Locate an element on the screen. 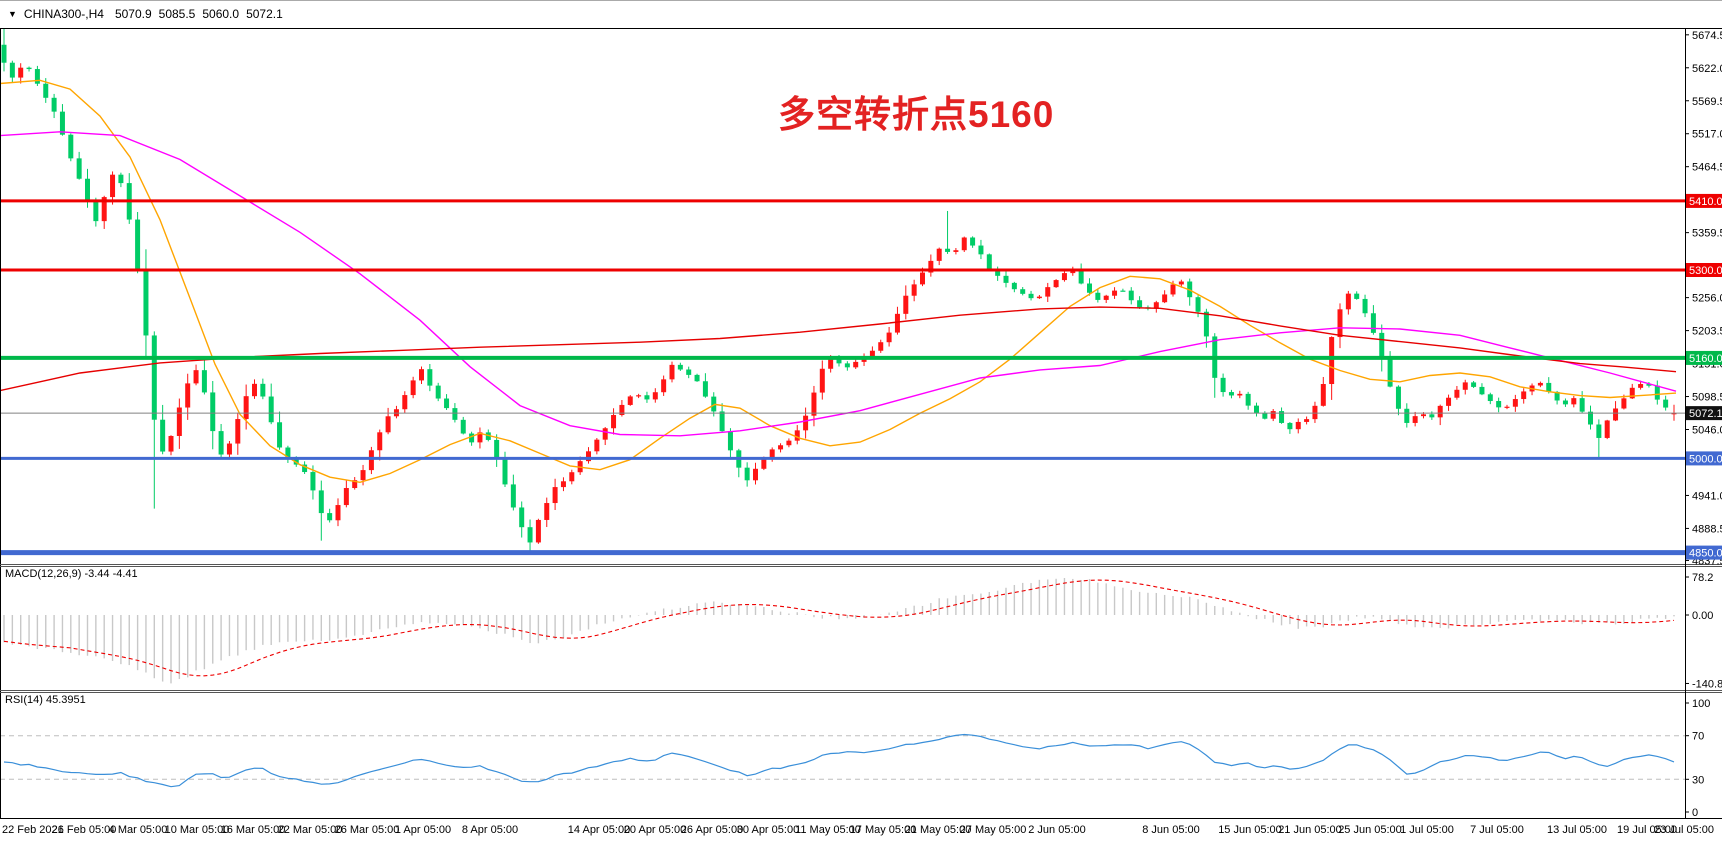 The width and height of the screenshot is (1722, 841). price-tag-5000.0: 5000.0 is located at coordinates (1704, 458).